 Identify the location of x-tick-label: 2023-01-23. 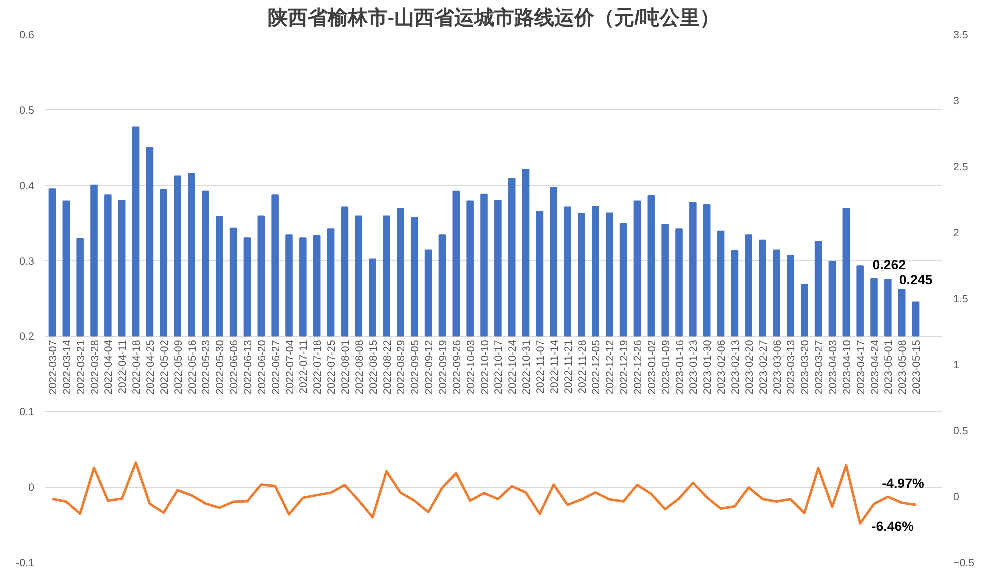
(694, 367).